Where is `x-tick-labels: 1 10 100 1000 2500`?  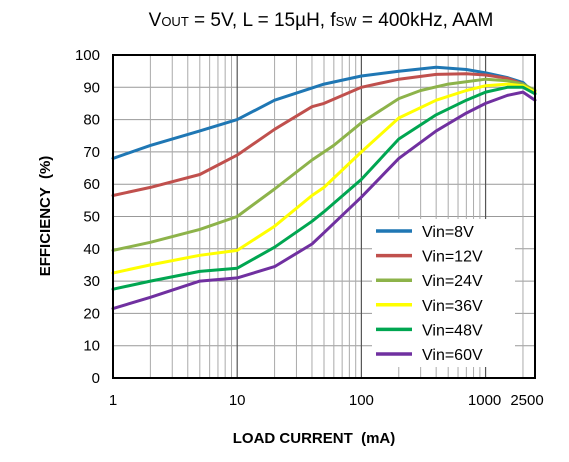
x-tick-labels: 1 10 100 1000 2500 is located at coordinates (326, 400).